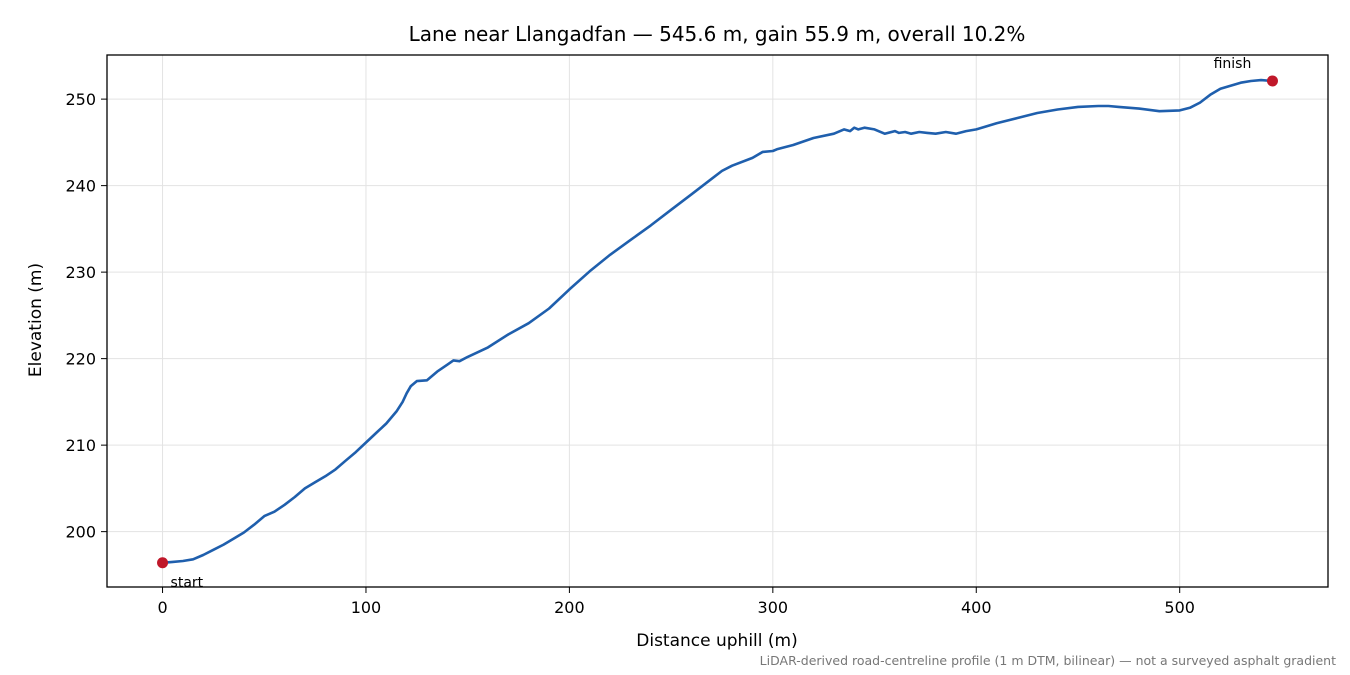 The image size is (1350, 675). Describe the element at coordinates (676, 602) in the screenshot. I see `x-axis-ticks: 0 100 200 300 400 500` at that location.